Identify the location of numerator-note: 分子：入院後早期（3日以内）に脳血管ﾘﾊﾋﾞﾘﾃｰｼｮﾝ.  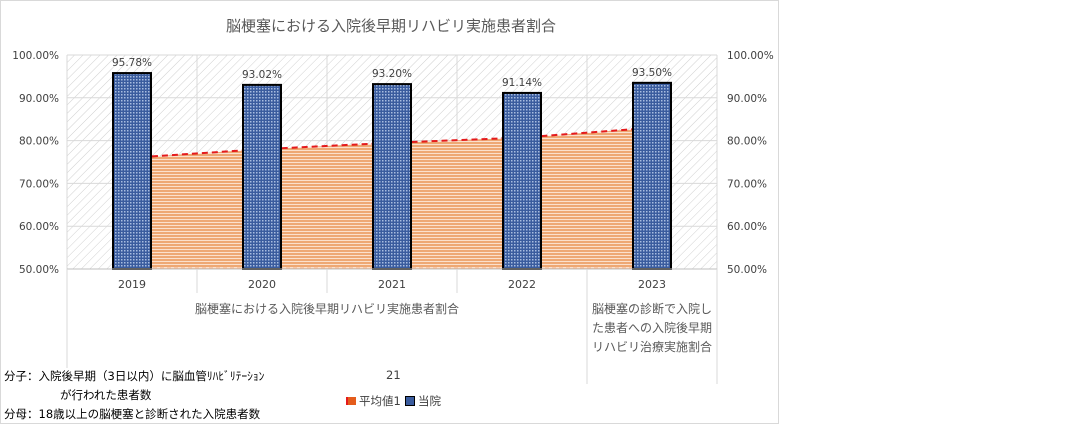
(134, 376).